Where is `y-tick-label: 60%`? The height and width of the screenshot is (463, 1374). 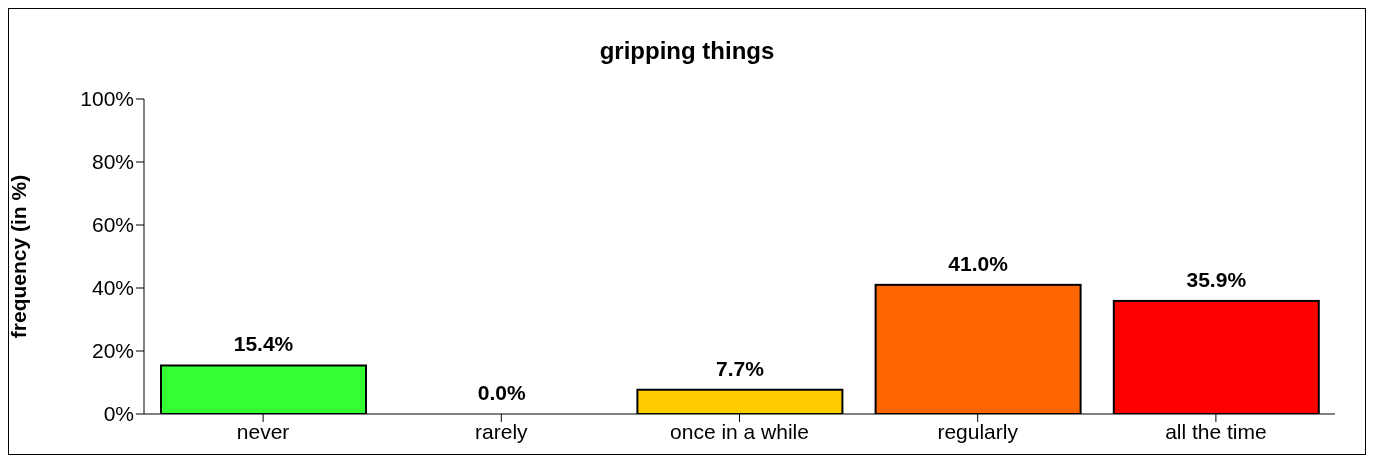
y-tick-label: 60% is located at coordinates (112, 225).